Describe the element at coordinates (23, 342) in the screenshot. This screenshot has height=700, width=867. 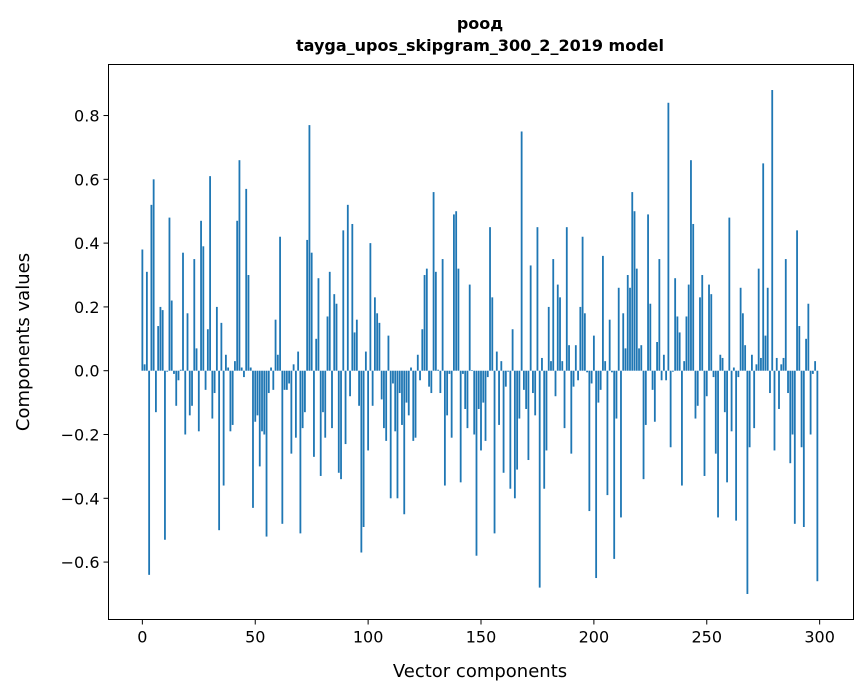
I see `y-axis-label: Components values` at that location.